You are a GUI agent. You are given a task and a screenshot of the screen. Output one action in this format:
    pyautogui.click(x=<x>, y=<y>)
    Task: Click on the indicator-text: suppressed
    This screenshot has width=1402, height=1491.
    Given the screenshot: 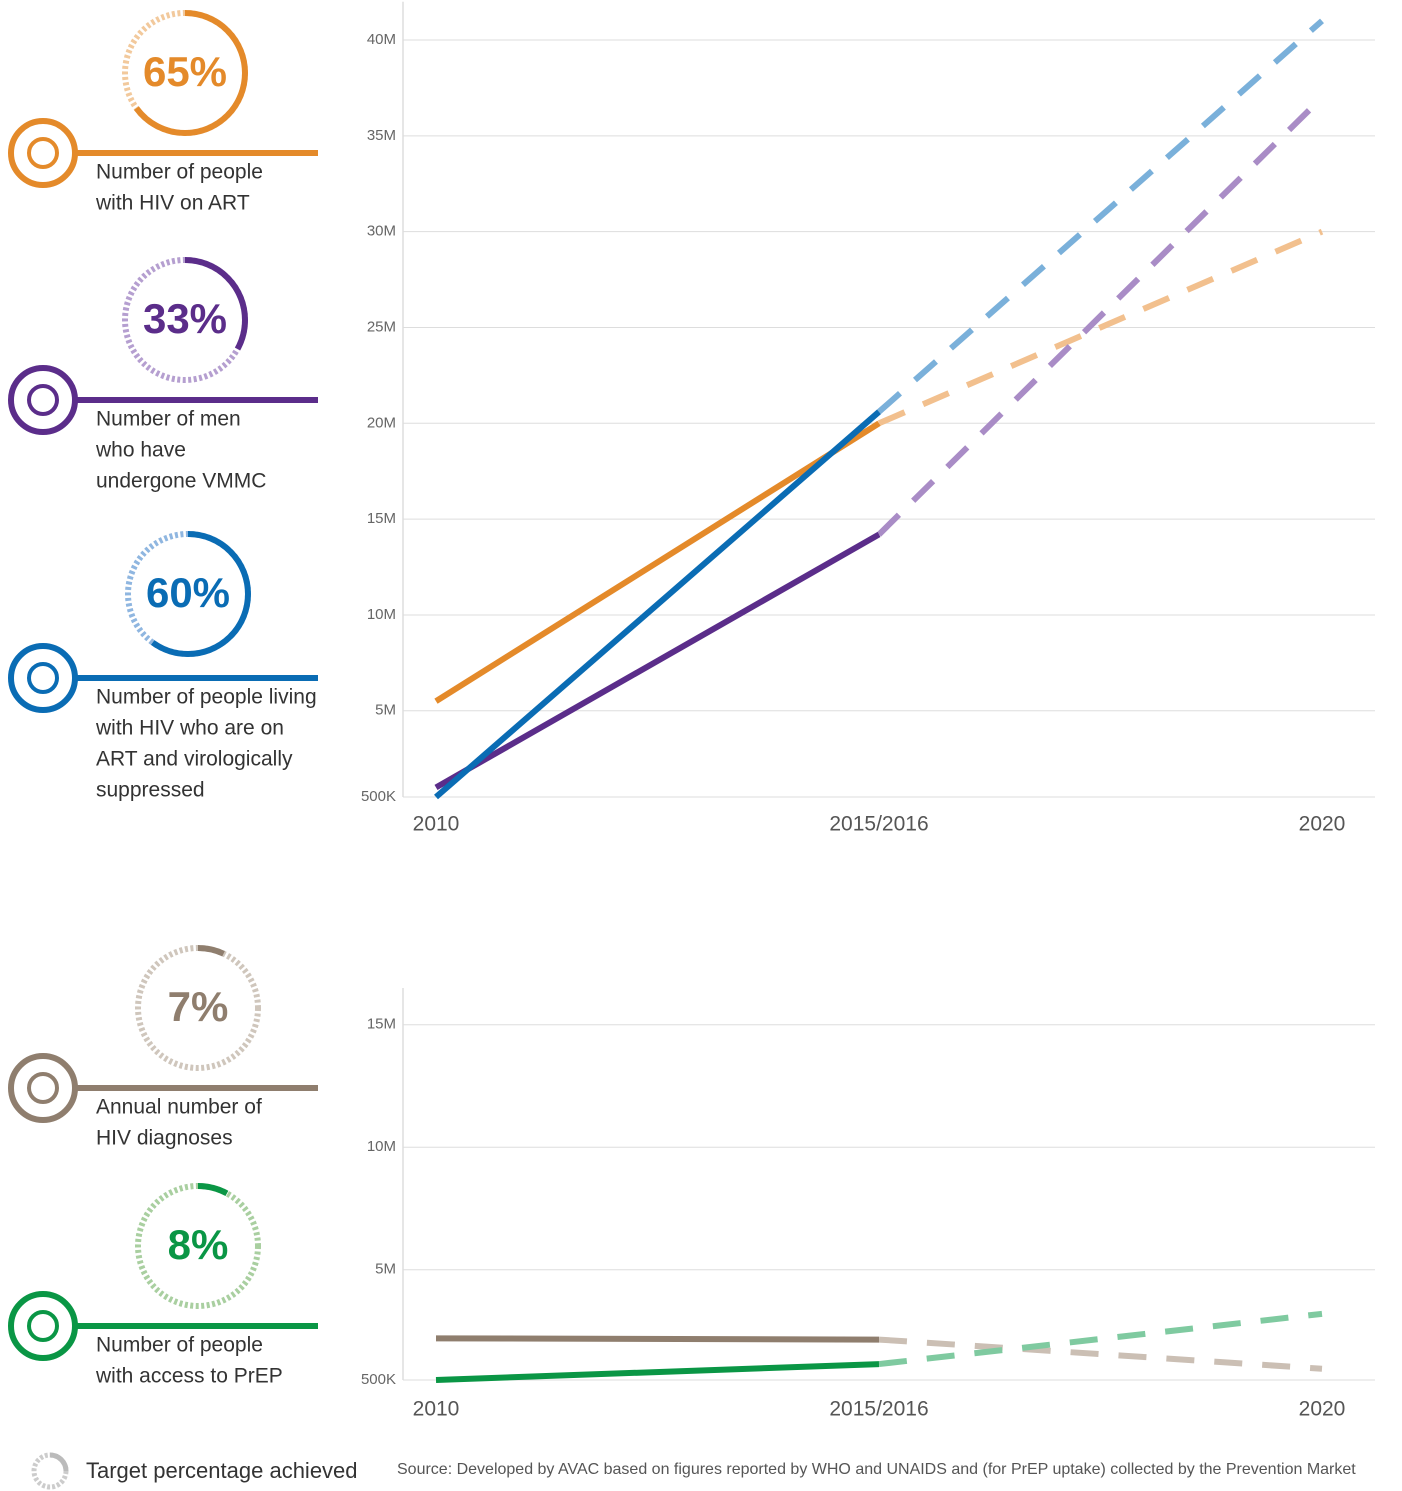 What is the action you would take?
    pyautogui.click(x=150, y=790)
    